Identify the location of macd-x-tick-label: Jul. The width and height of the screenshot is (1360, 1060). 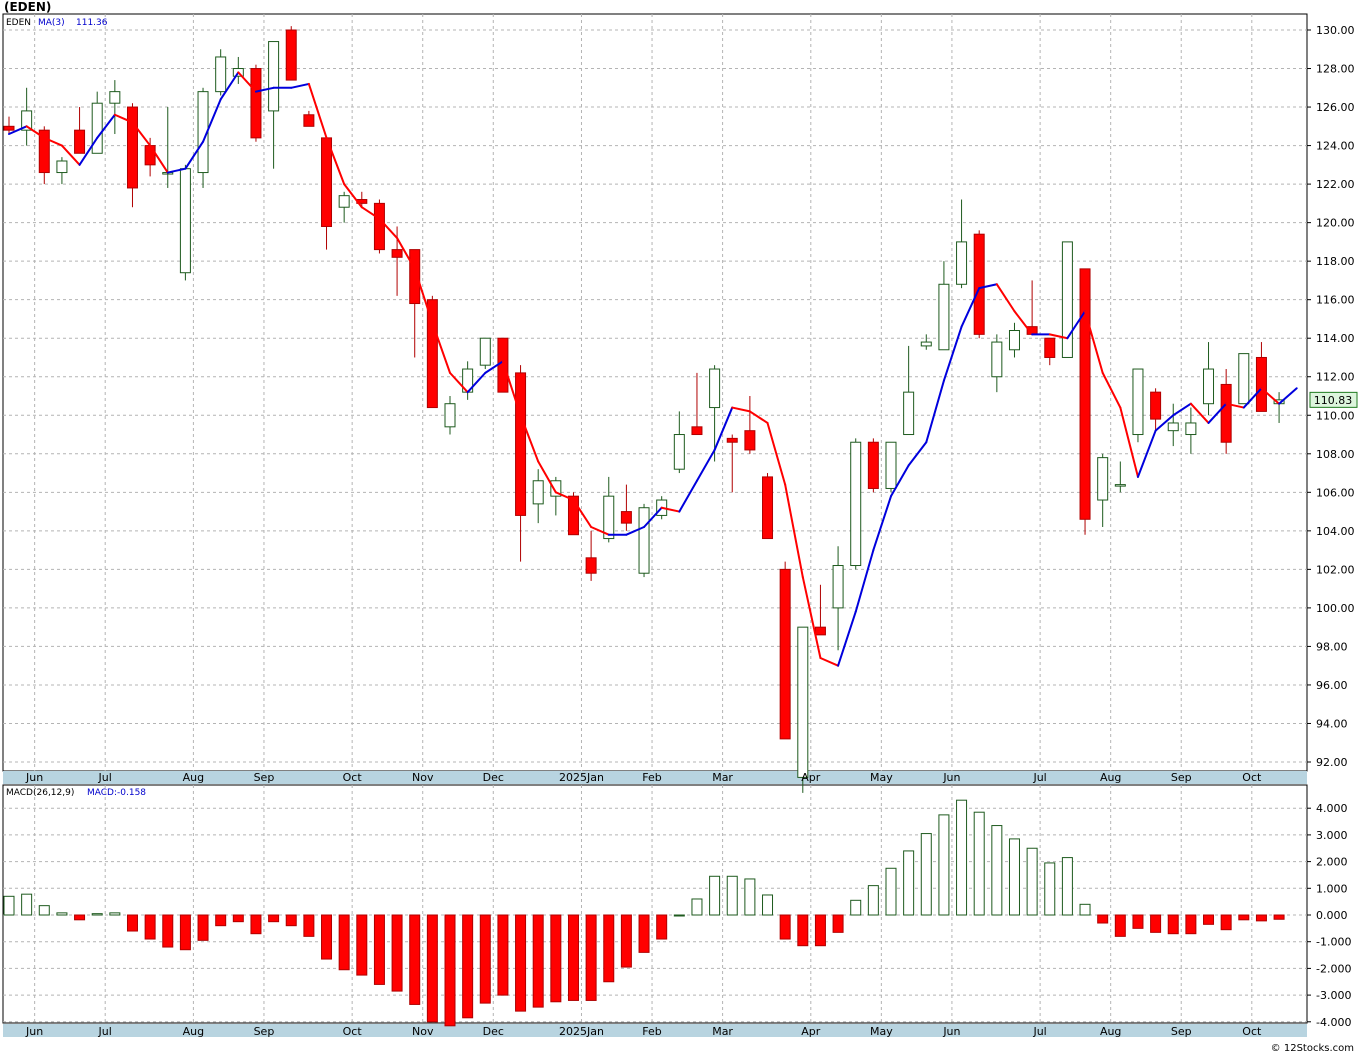
(1039, 1031).